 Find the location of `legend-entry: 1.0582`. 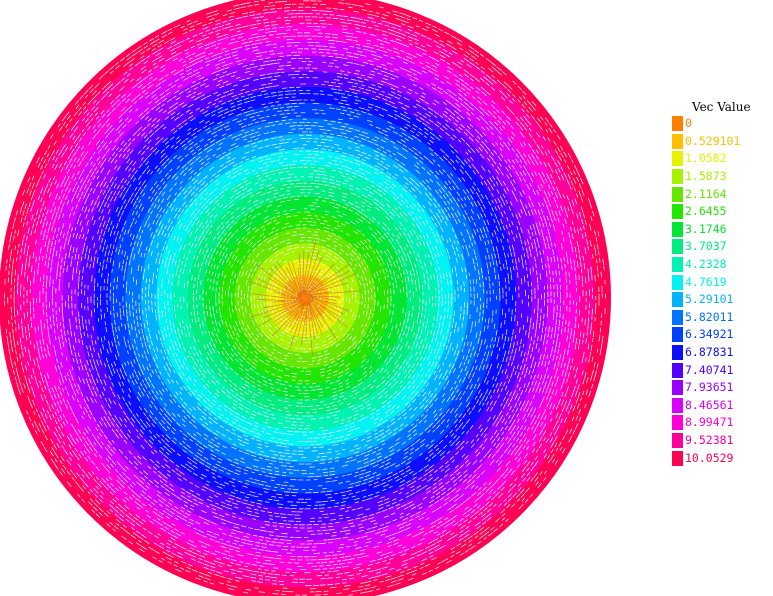

legend-entry: 1.0582 is located at coordinates (722, 159).